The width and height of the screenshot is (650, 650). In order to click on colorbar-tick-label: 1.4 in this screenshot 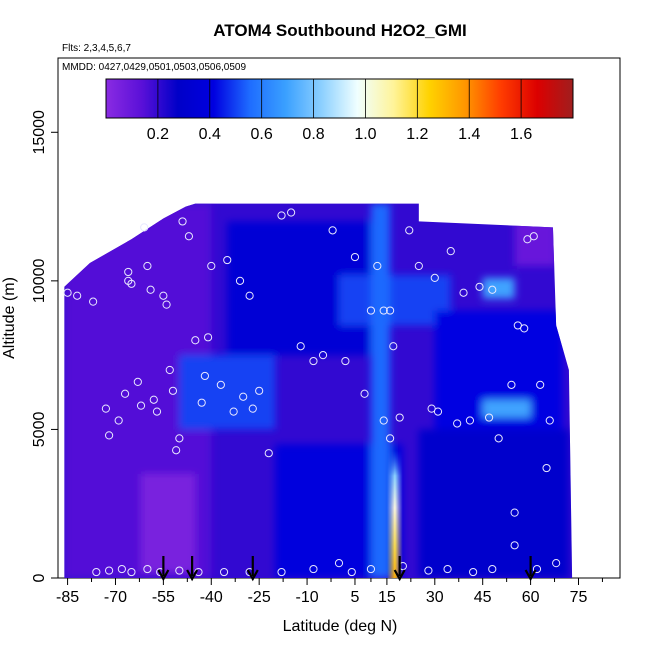, I will do `click(469, 134)`.